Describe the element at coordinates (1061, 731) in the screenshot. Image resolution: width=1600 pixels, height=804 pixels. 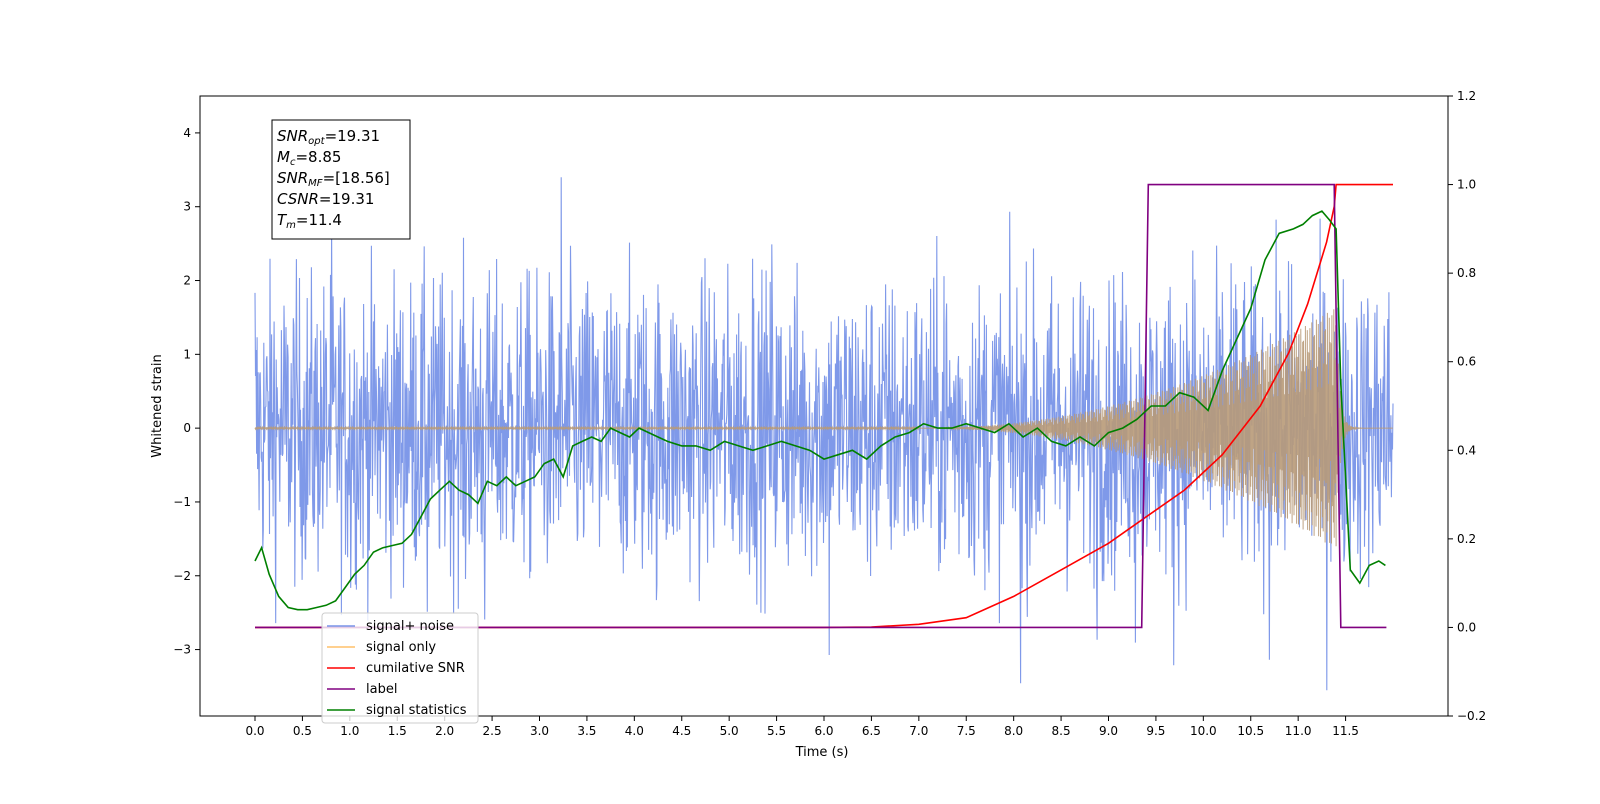
I see `x-tick-label: 8.5` at that location.